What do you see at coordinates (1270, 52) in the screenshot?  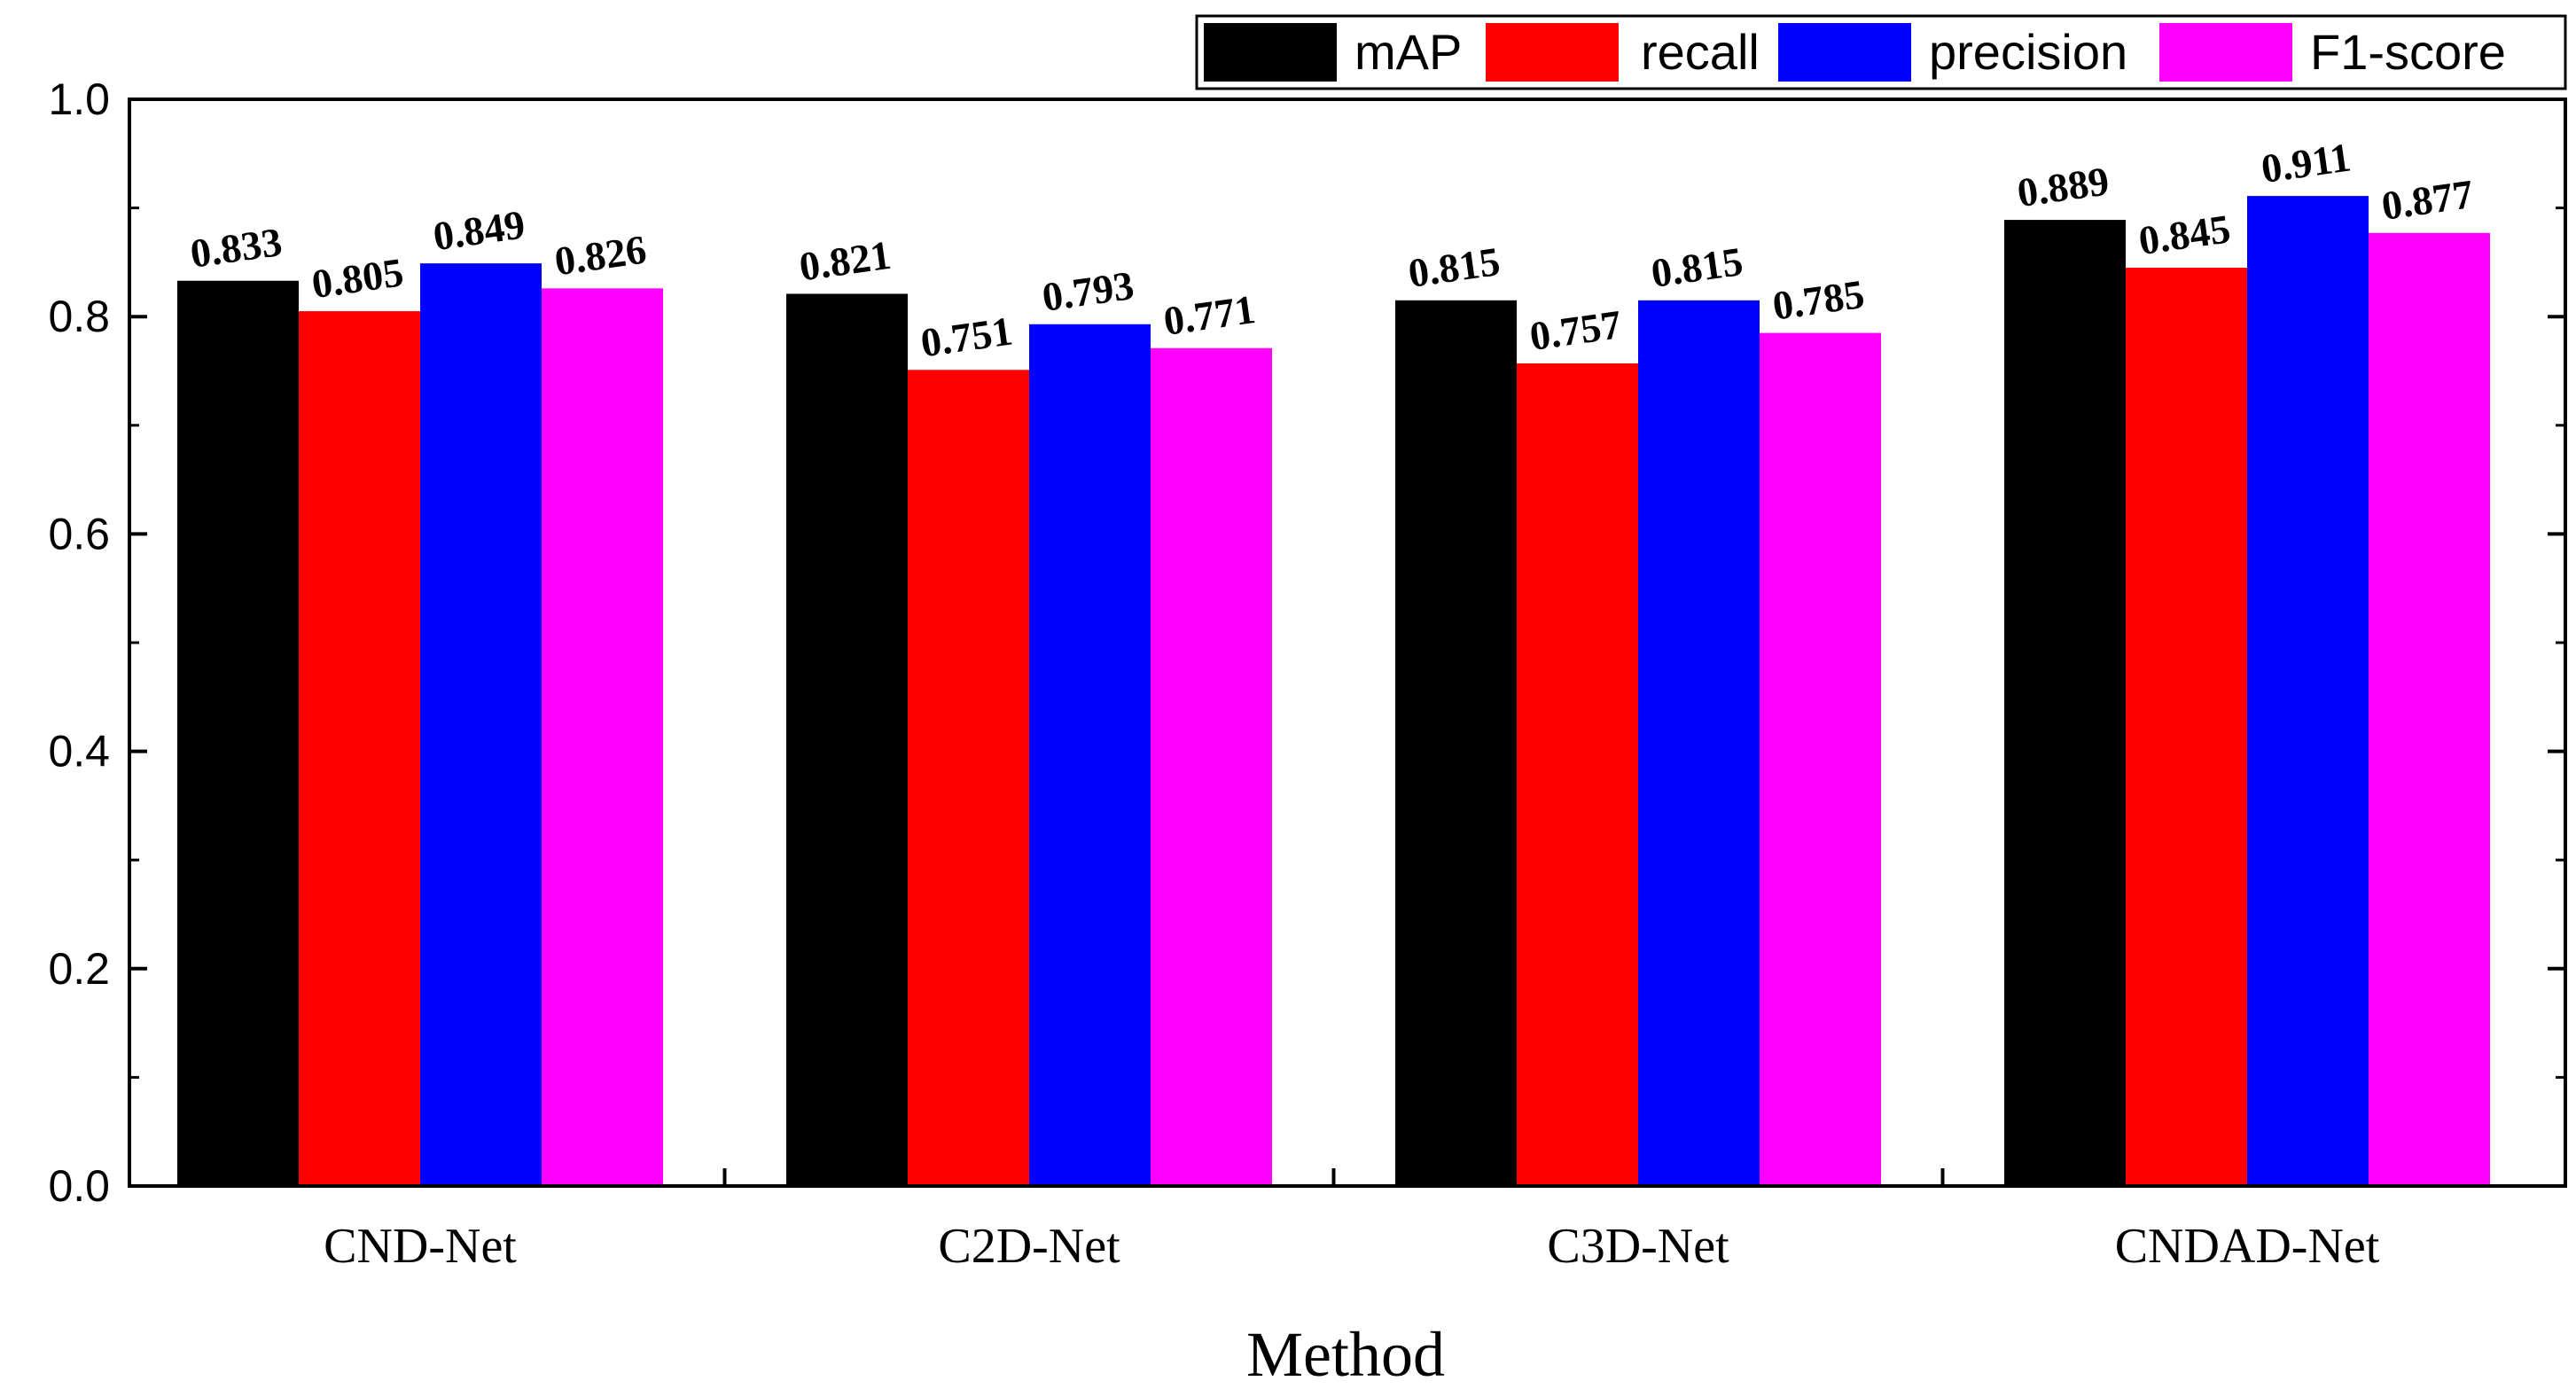 I see `legend-swatch-map` at bounding box center [1270, 52].